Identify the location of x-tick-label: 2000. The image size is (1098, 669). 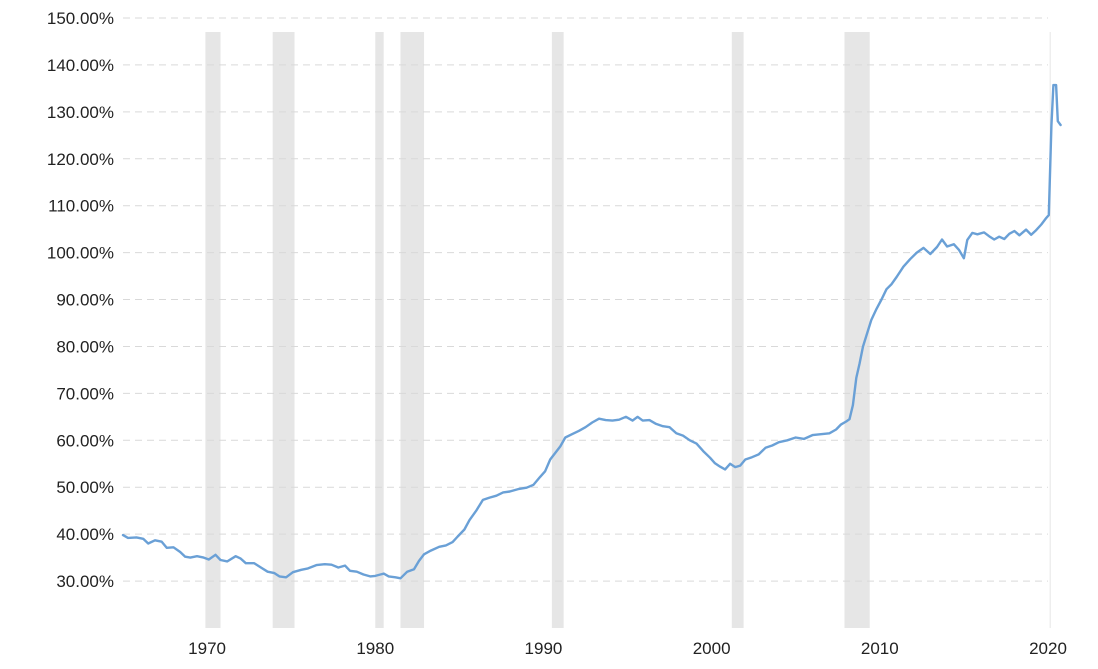
(712, 648).